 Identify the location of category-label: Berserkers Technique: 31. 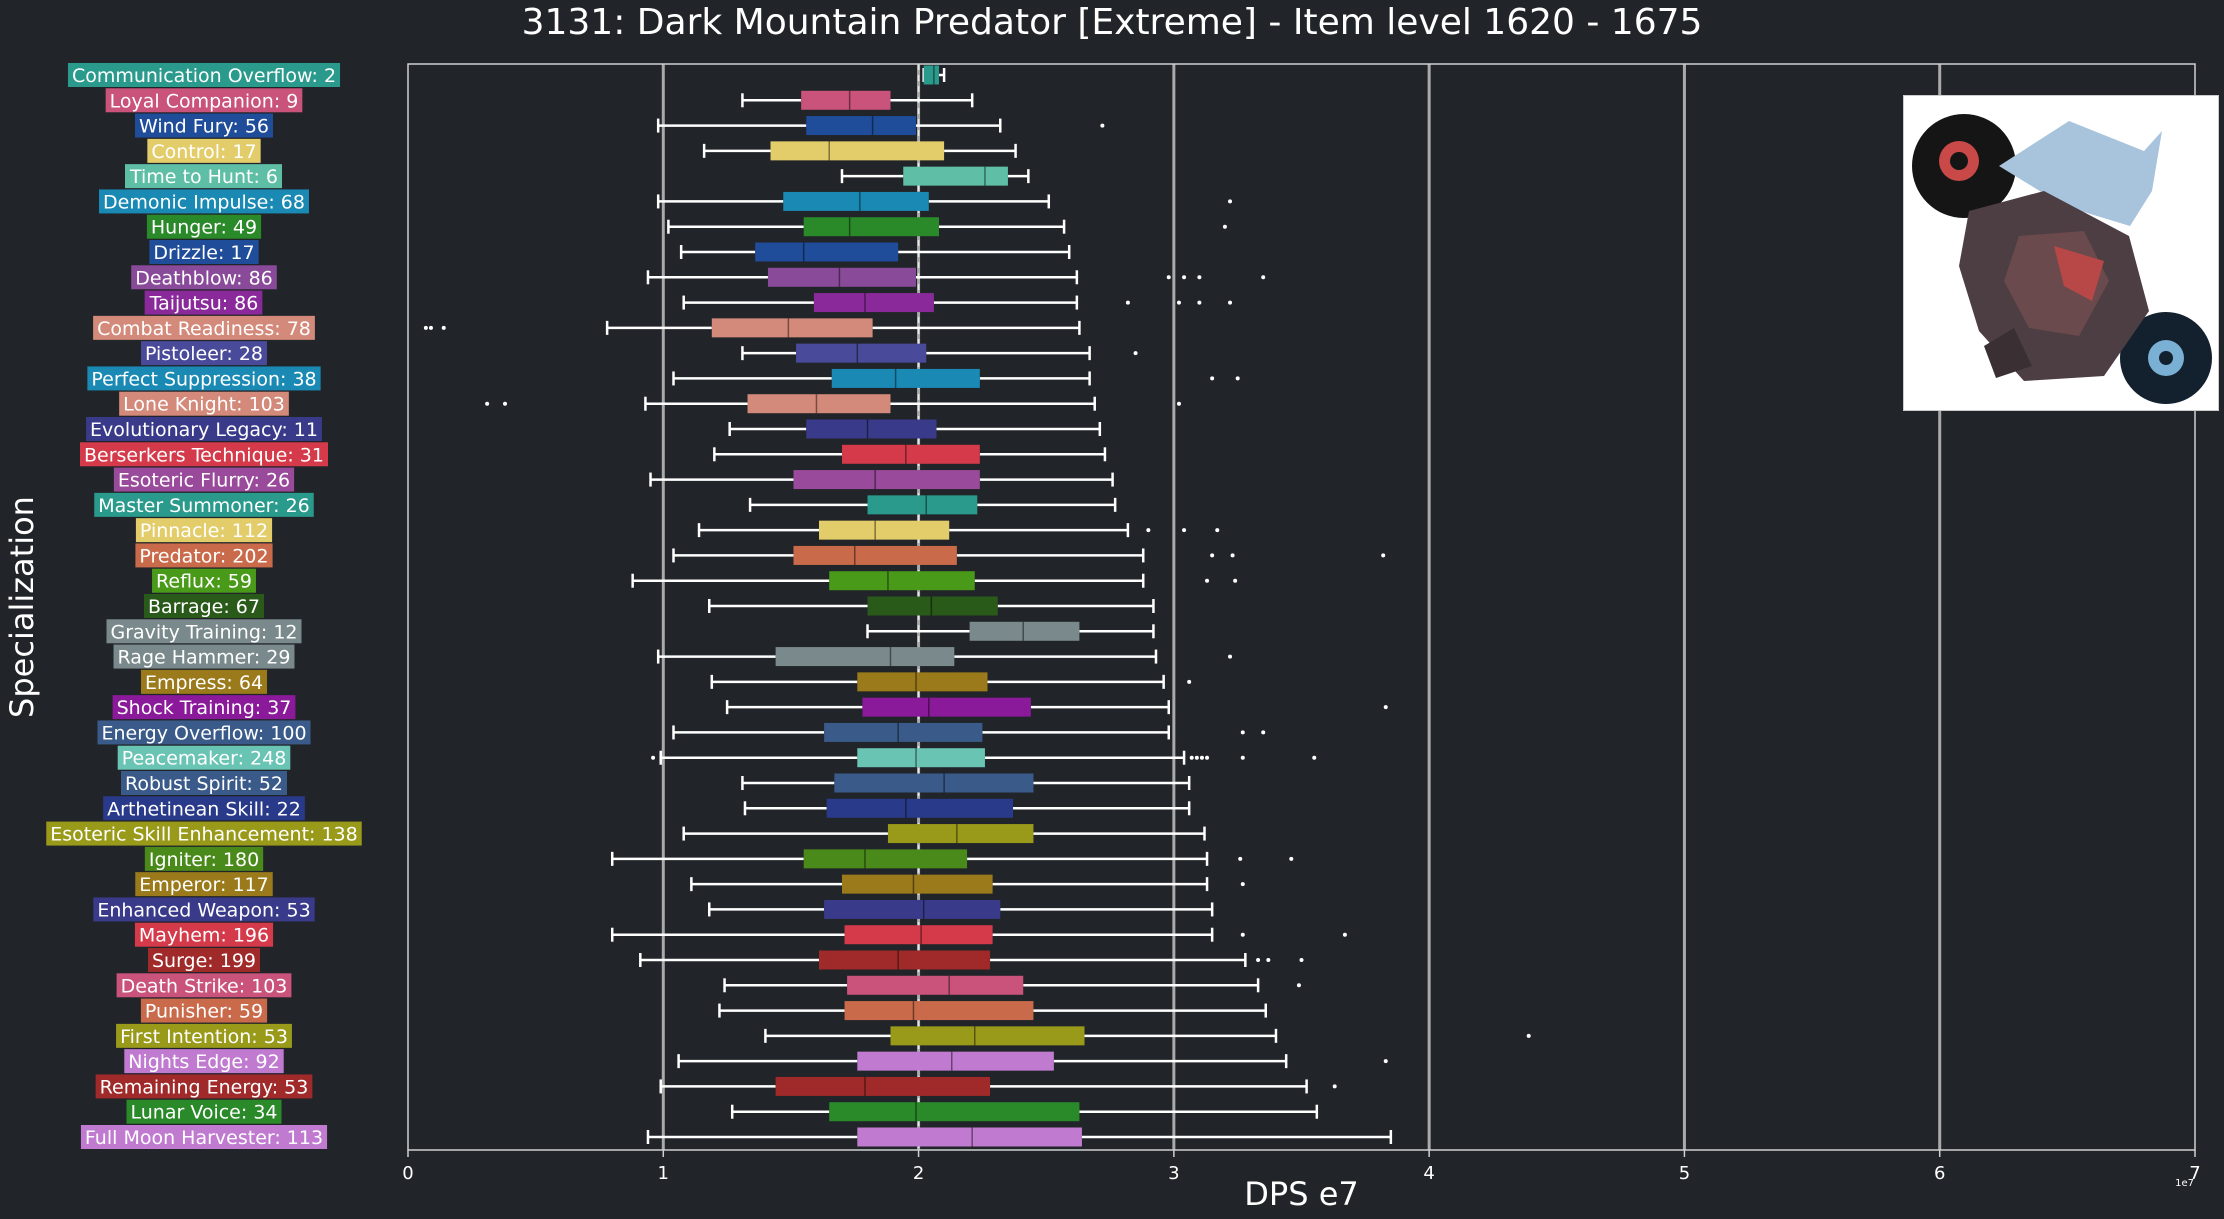
(204, 454).